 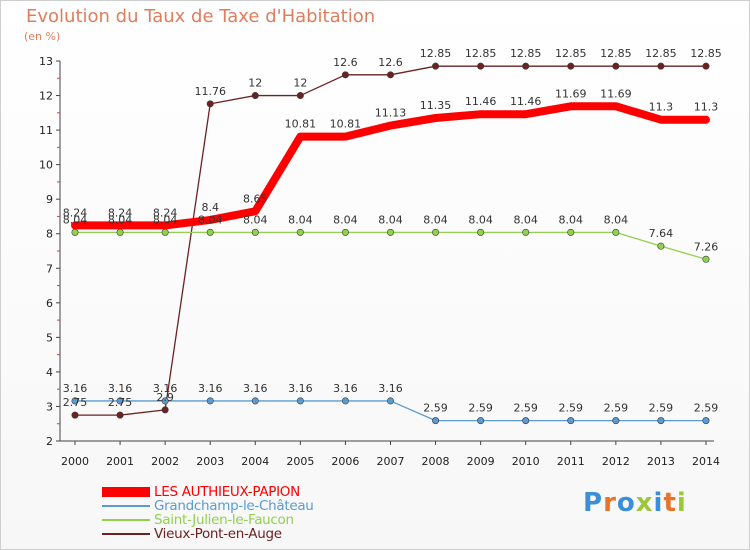 I want to click on logo-letter: o, so click(x=626, y=503).